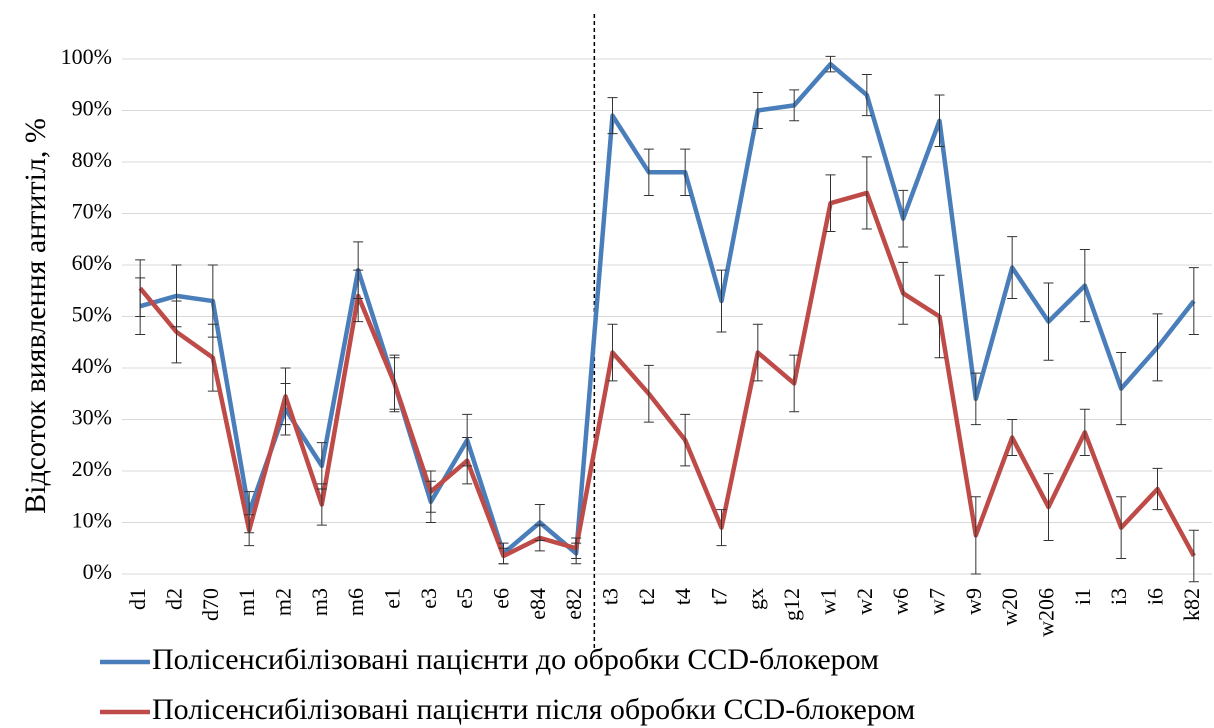 This screenshot has width=1214, height=728. Describe the element at coordinates (719, 596) in the screenshot. I see `x-tick-label: t7` at that location.